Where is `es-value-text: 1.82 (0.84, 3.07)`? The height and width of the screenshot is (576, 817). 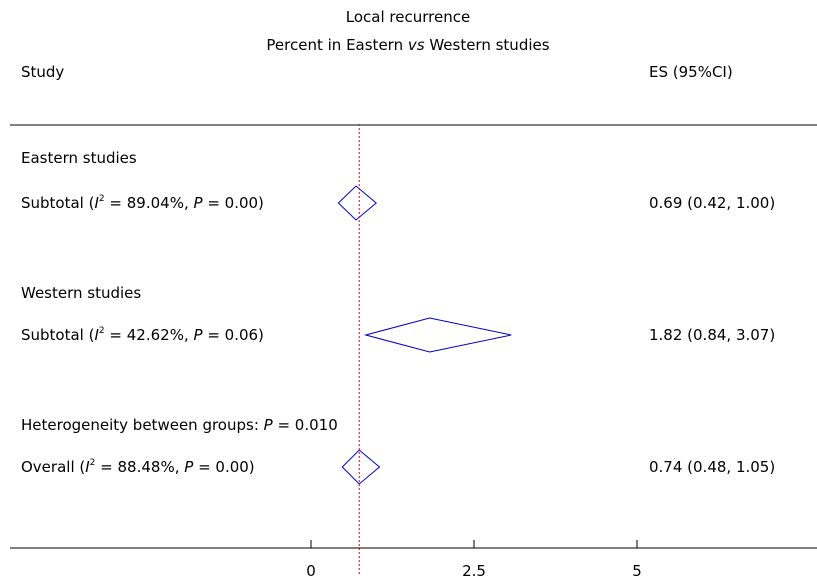 es-value-text: 1.82 (0.84, 3.07) is located at coordinates (712, 335).